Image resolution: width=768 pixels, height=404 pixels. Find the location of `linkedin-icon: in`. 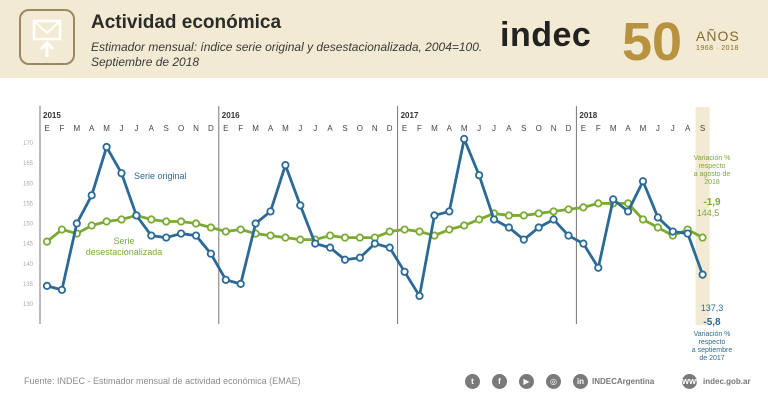

linkedin-icon: in is located at coordinates (580, 381).